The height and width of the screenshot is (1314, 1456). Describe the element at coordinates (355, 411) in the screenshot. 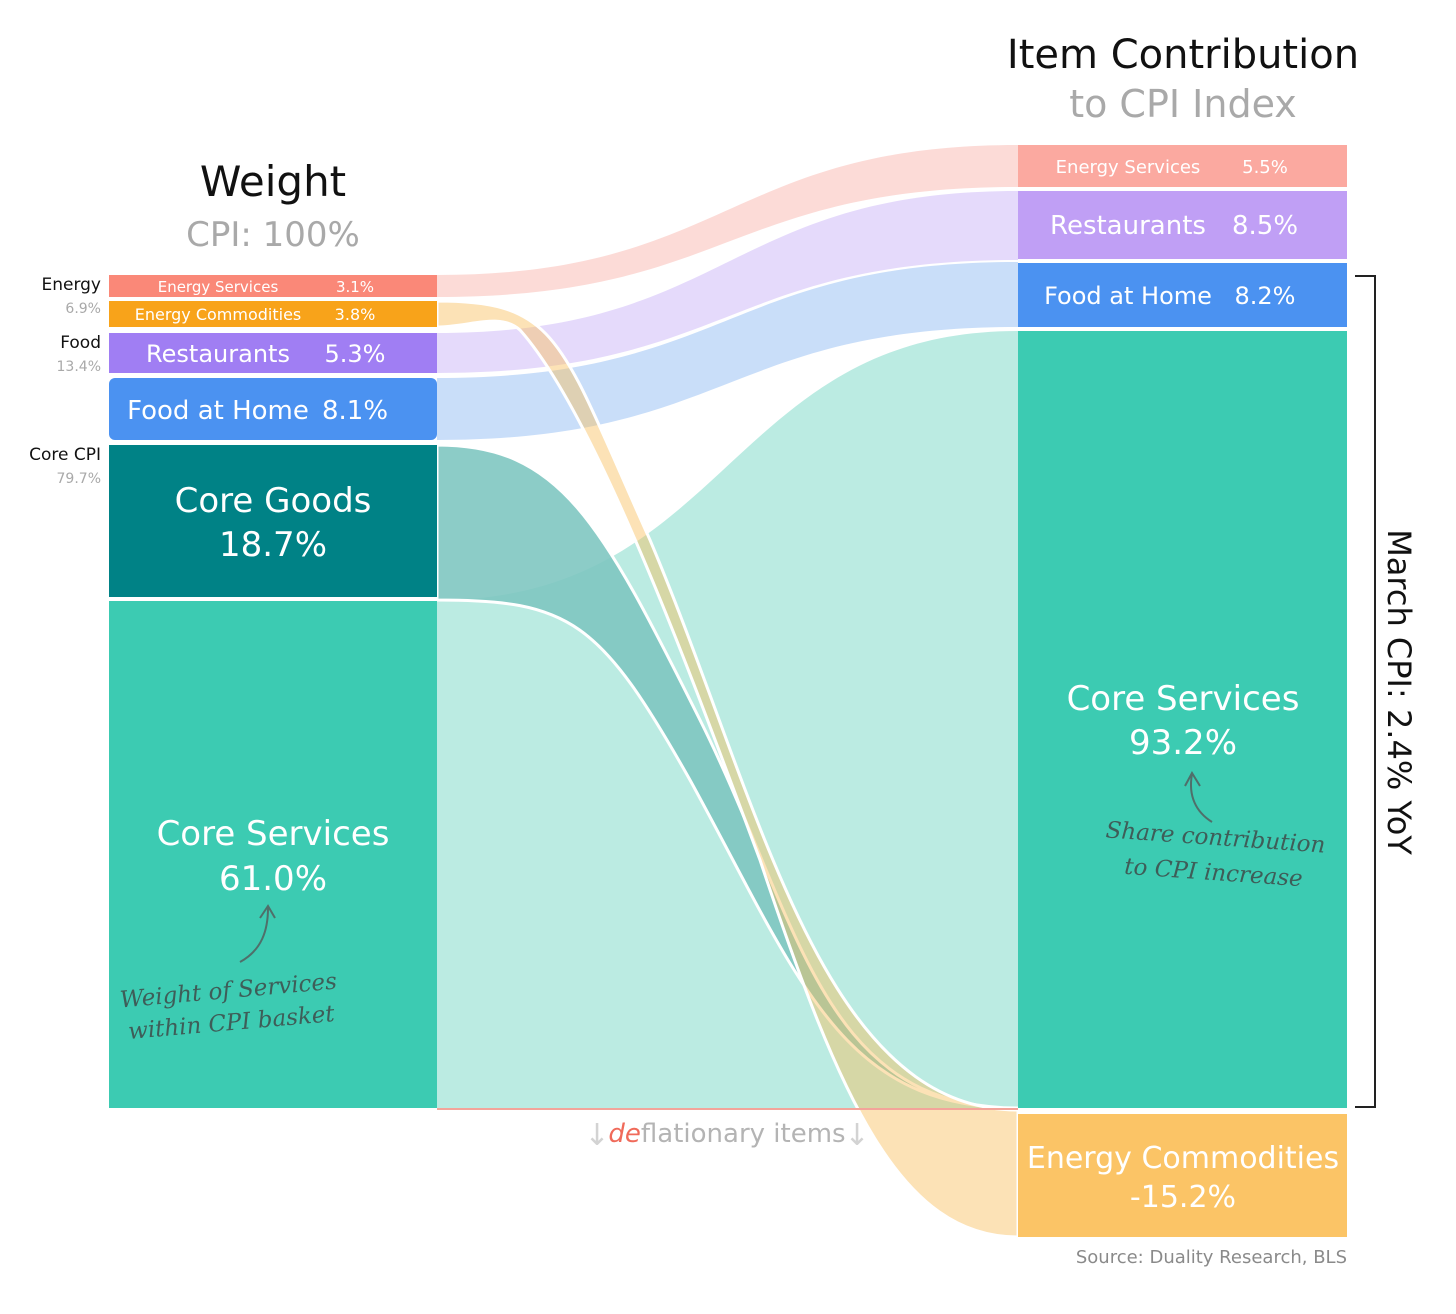

I see `left-food-at-home-value: 8.1%` at that location.